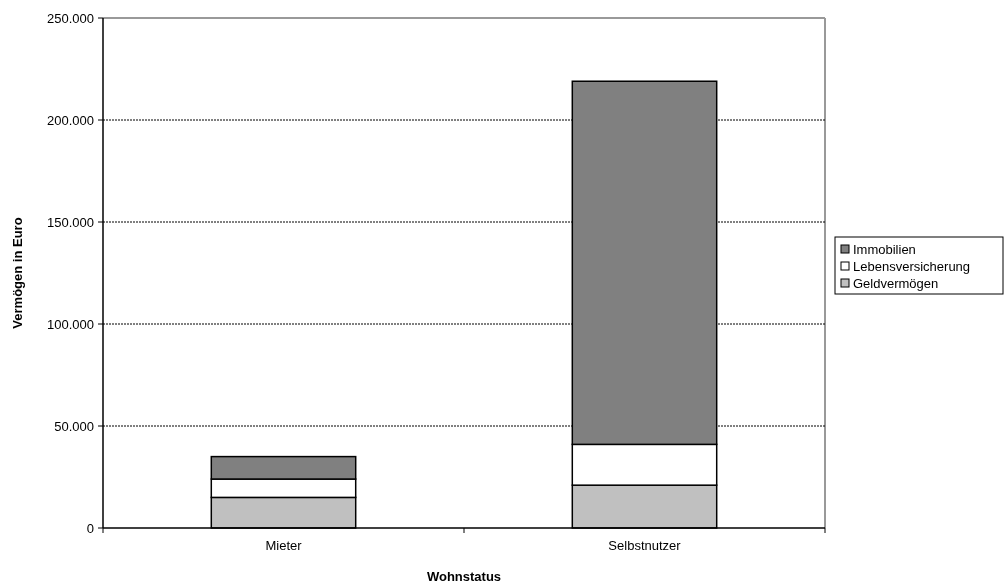 This screenshot has width=1005, height=588. I want to click on x-axis-title: Wohnstatus, so click(464, 576).